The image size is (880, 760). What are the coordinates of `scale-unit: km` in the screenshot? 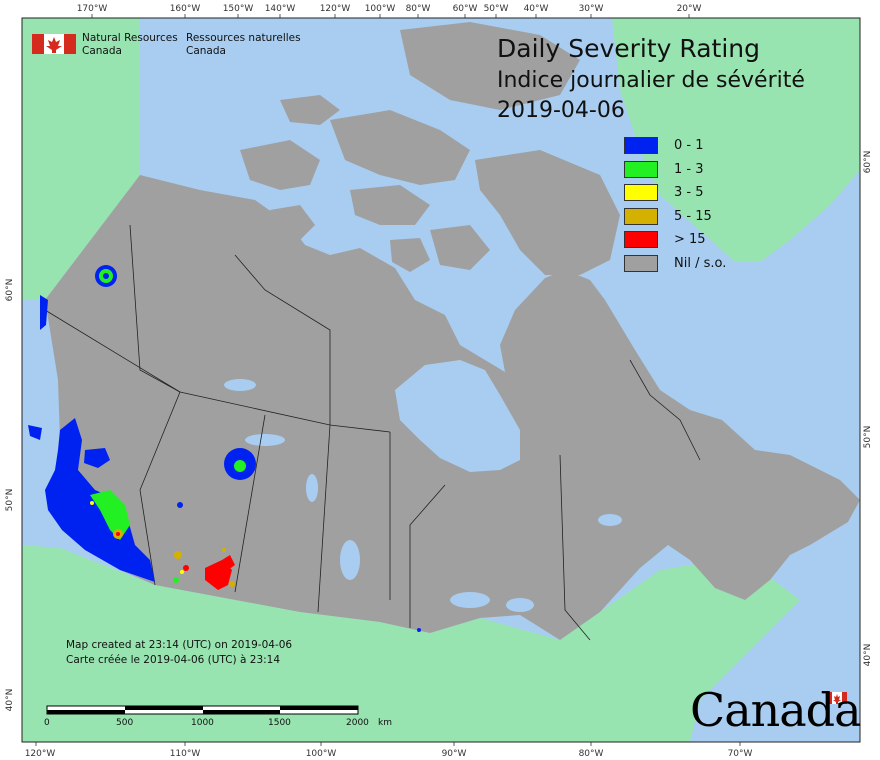 It's located at (385, 723).